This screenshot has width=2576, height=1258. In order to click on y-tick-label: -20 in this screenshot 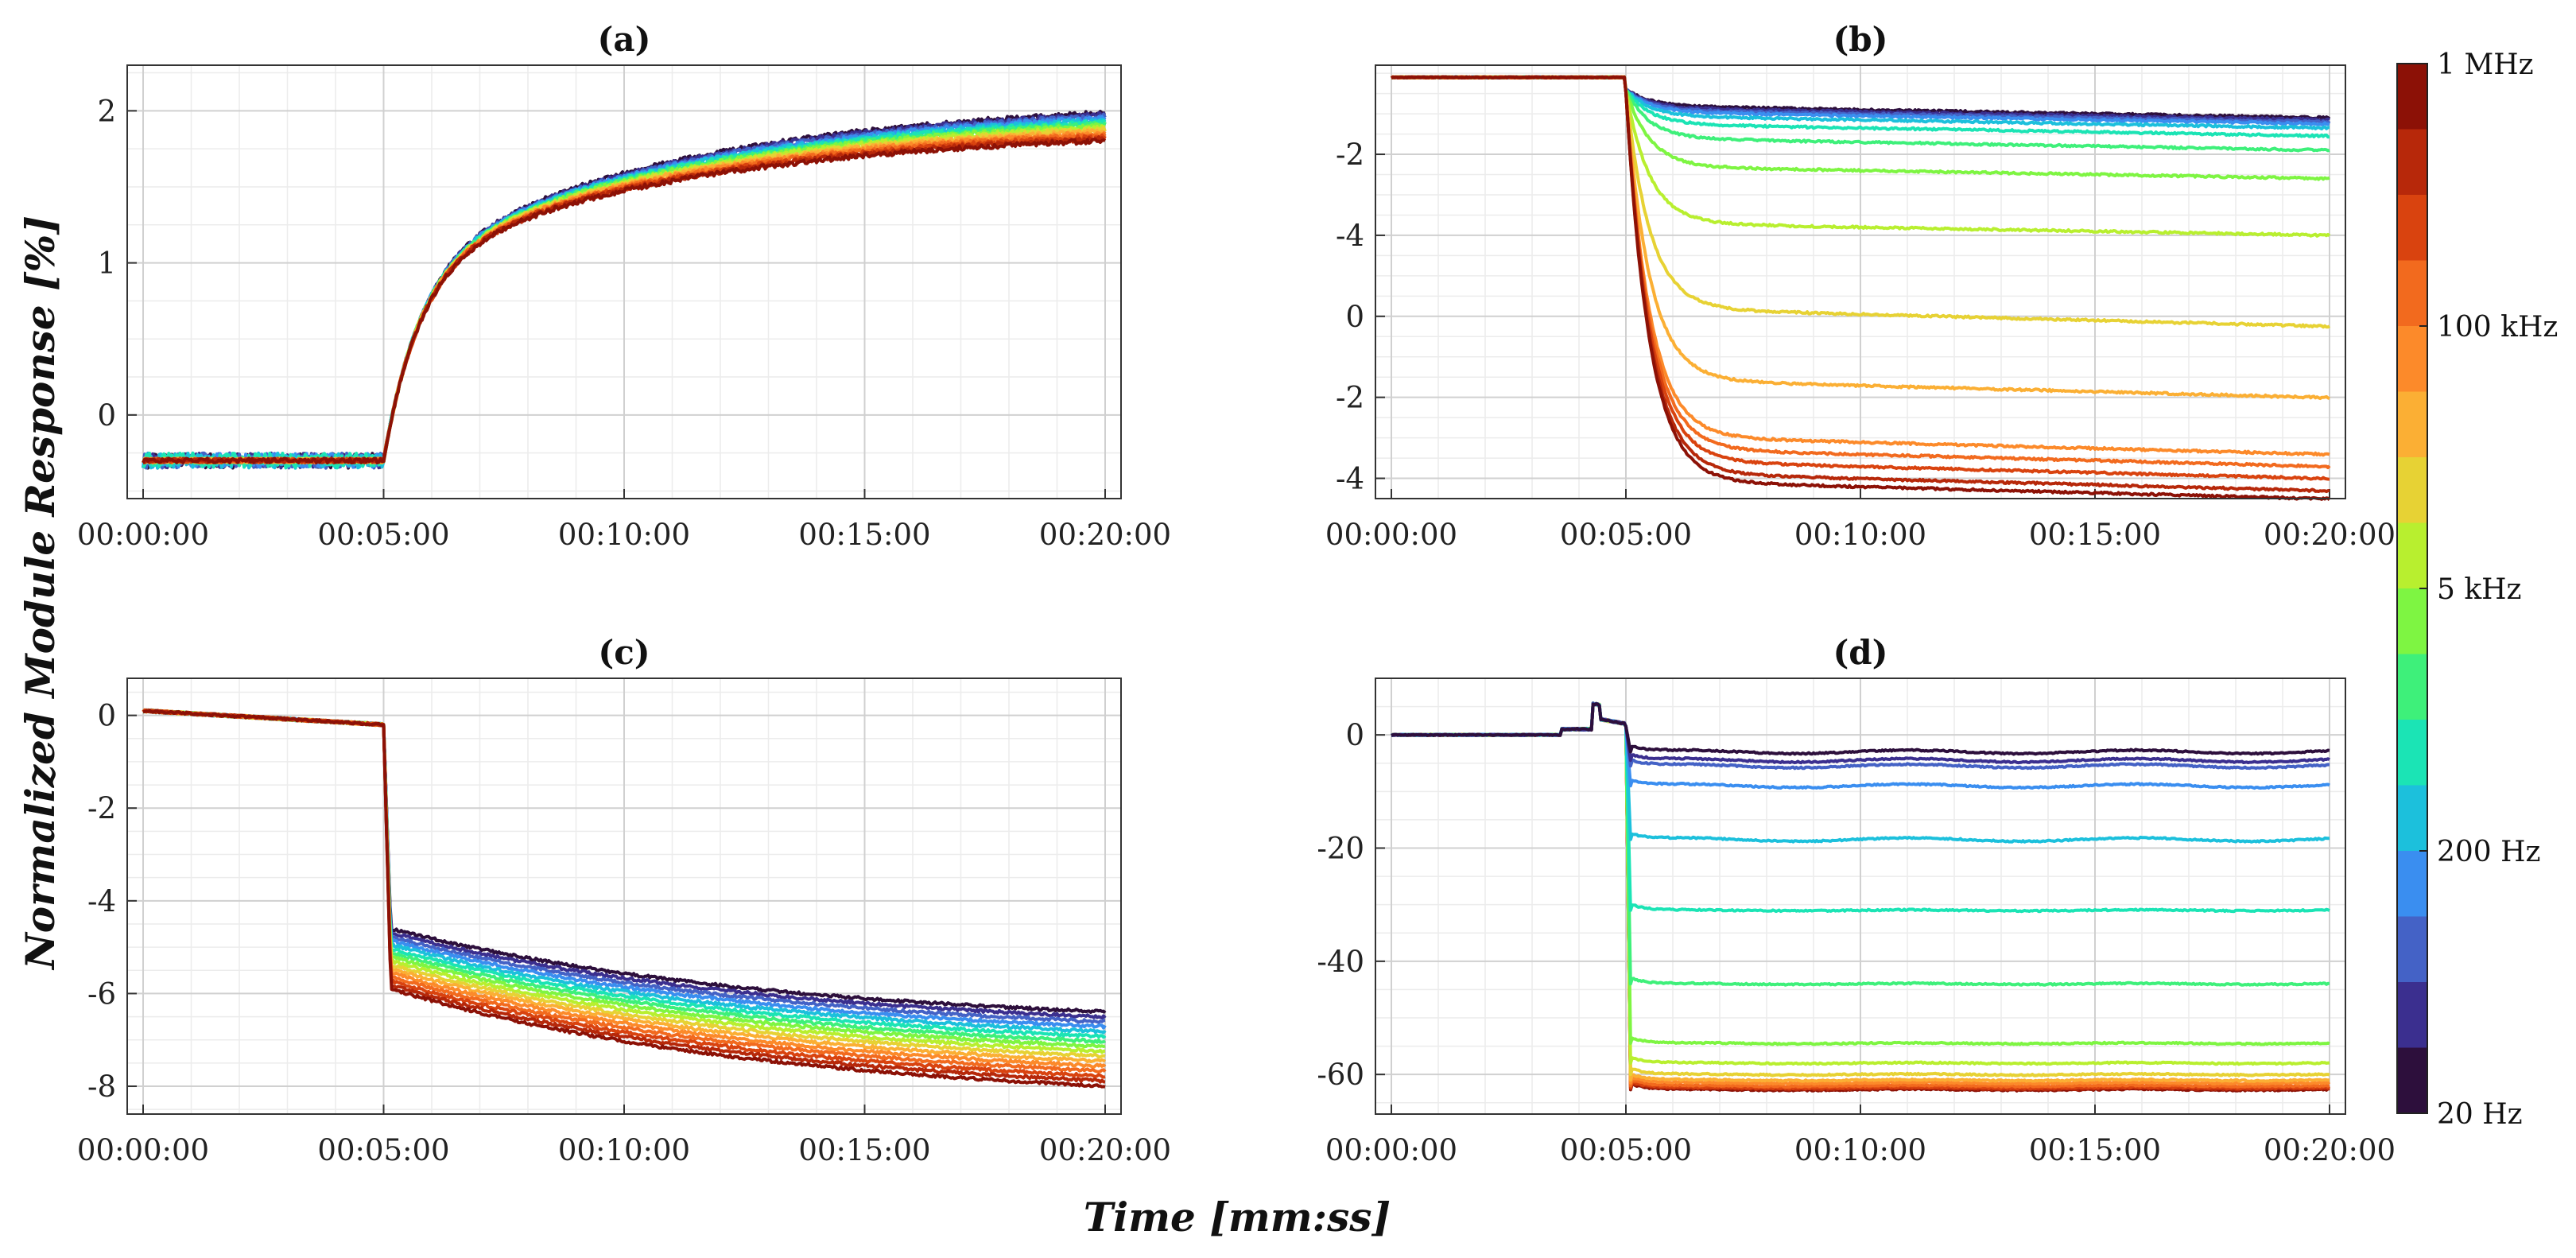, I will do `click(1340, 849)`.